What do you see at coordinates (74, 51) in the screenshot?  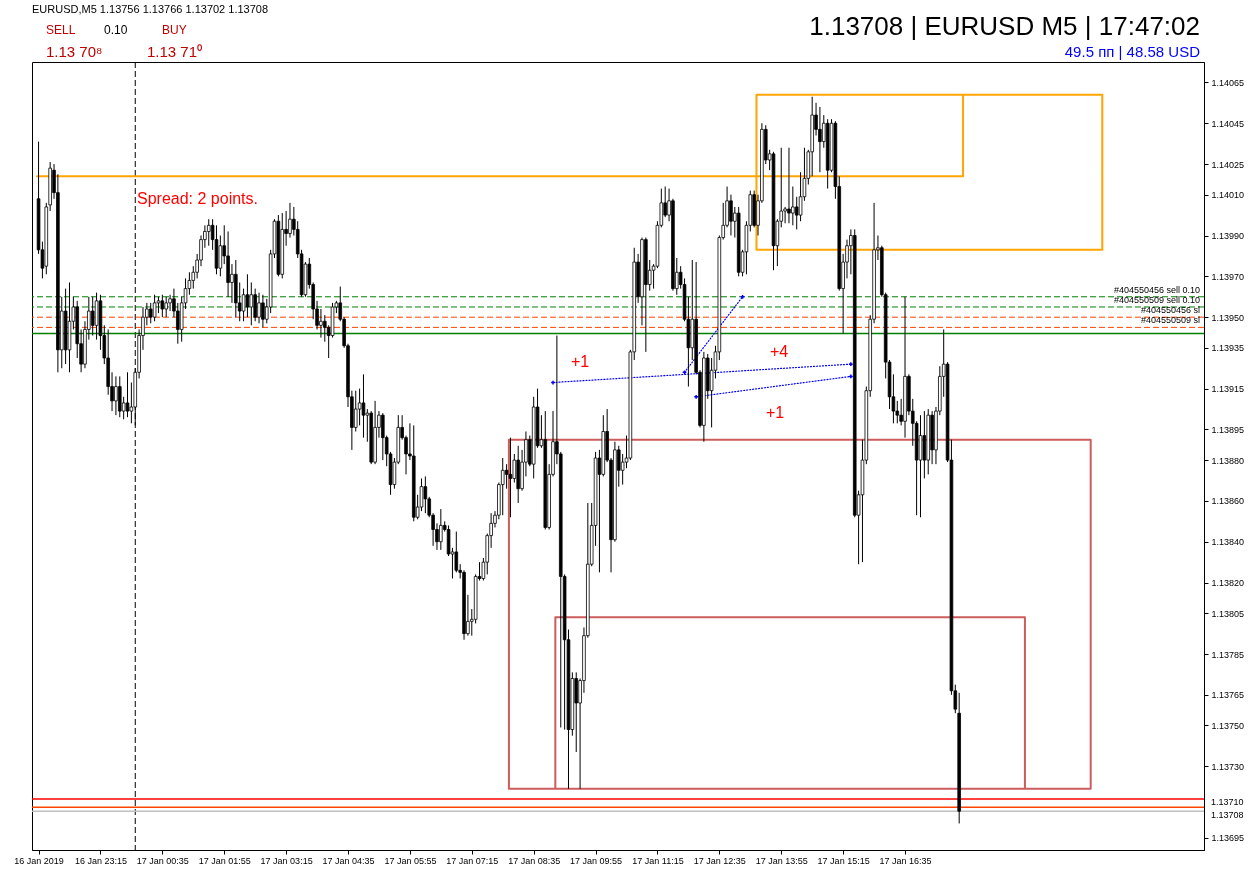 I see `text: 1.13 70⁸` at bounding box center [74, 51].